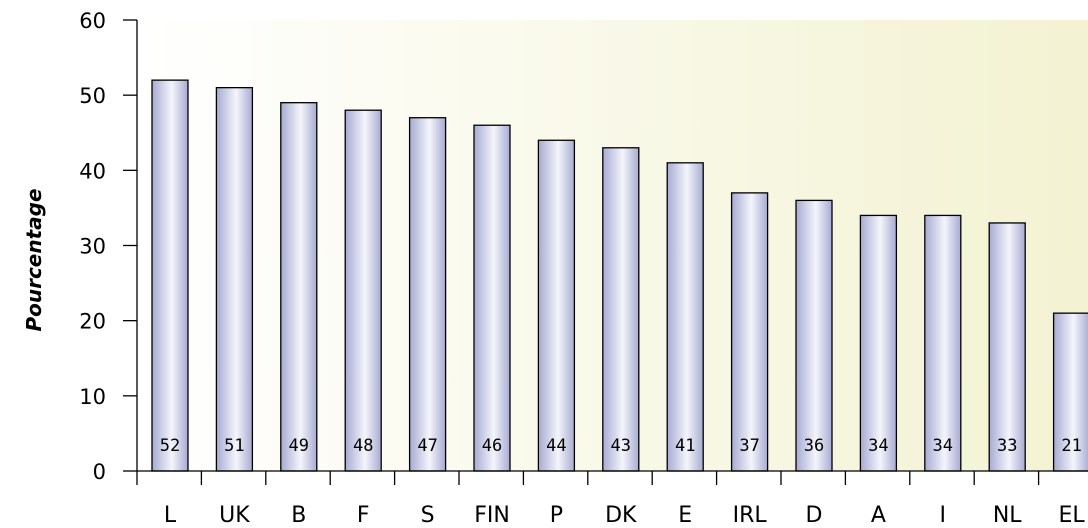 The height and width of the screenshot is (528, 1088). I want to click on bar-el, so click(1070, 392).